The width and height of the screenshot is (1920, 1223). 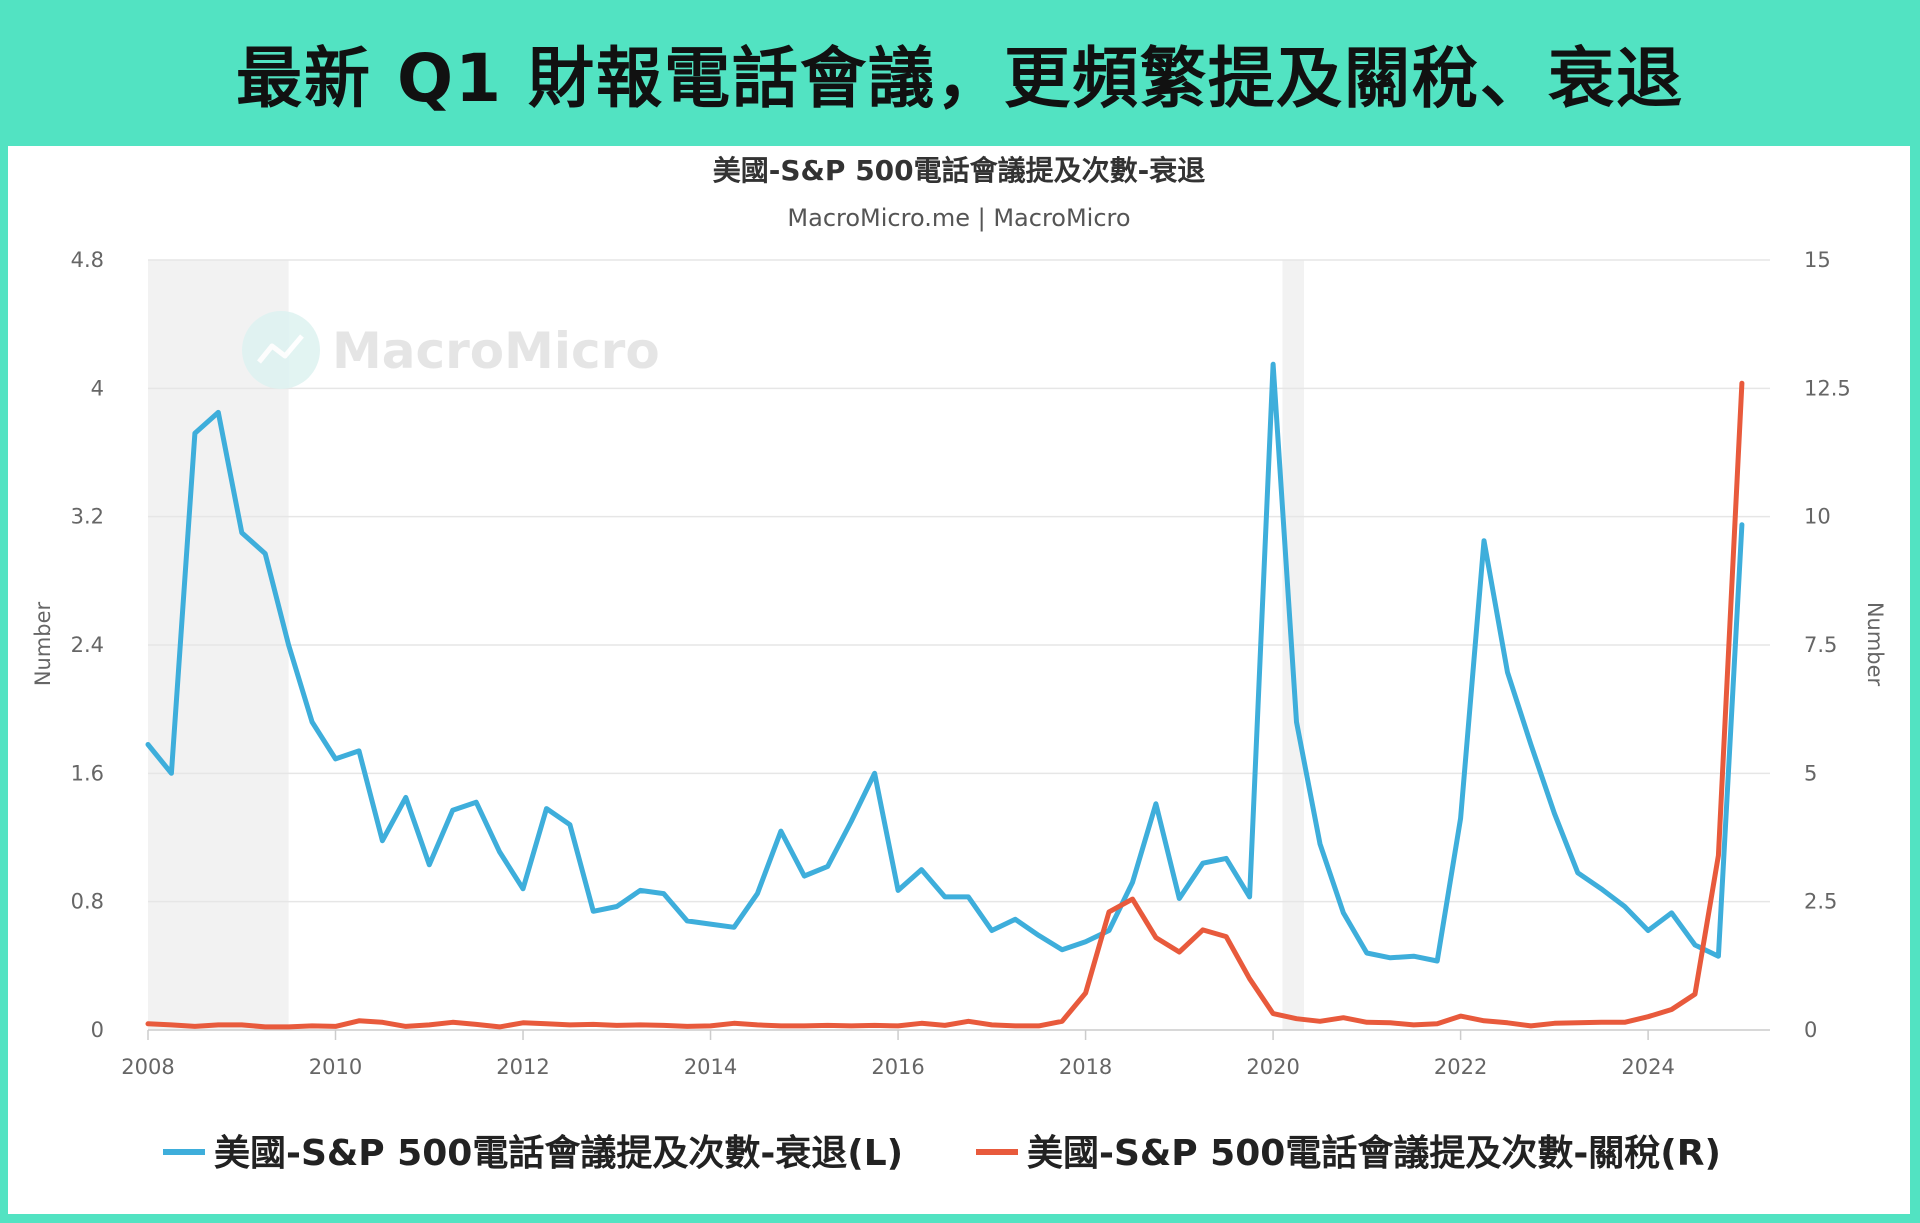 What do you see at coordinates (1085, 1067) in the screenshot?
I see `x-tick: 2018` at bounding box center [1085, 1067].